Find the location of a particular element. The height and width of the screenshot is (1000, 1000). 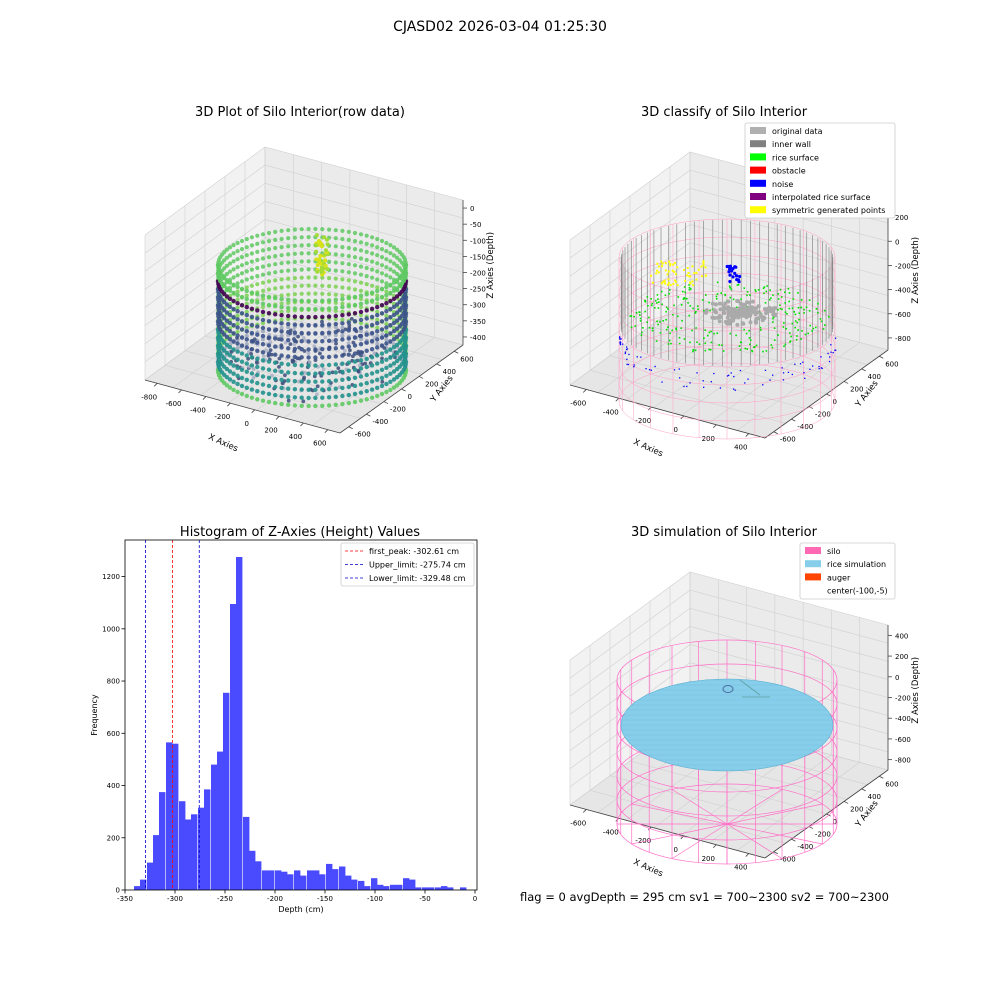

z-tick-label: 0 is located at coordinates (472, 209).